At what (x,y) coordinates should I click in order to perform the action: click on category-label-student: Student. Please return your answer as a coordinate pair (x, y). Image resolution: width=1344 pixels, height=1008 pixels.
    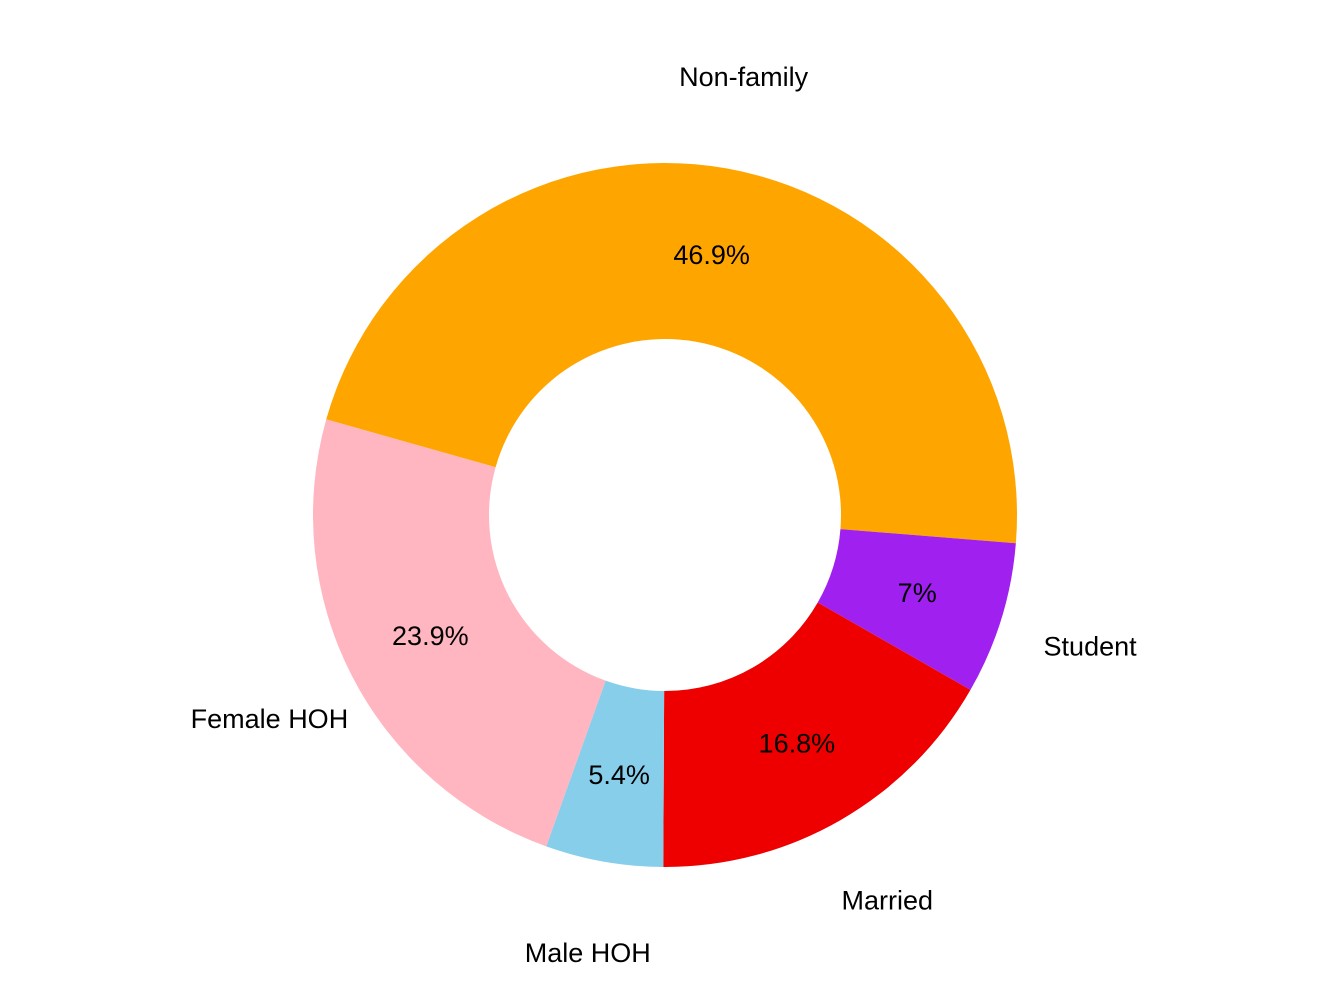
    Looking at the image, I should click on (1091, 647).